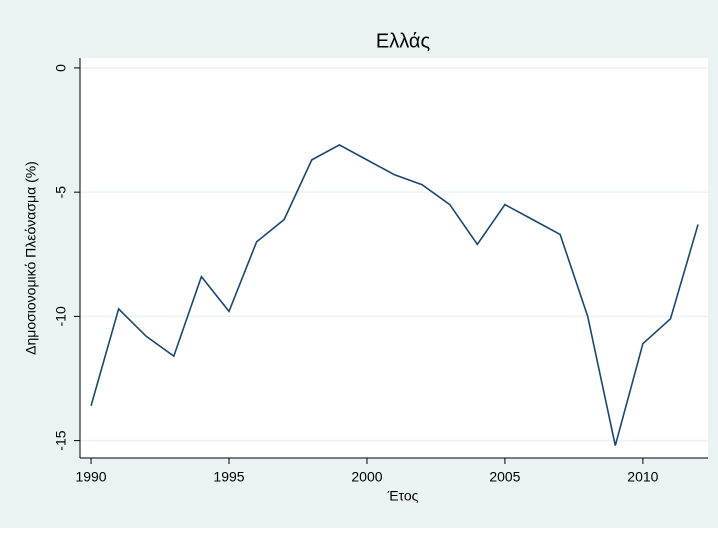  Describe the element at coordinates (403, 41) in the screenshot. I see `chart-title: Ελλάς` at that location.